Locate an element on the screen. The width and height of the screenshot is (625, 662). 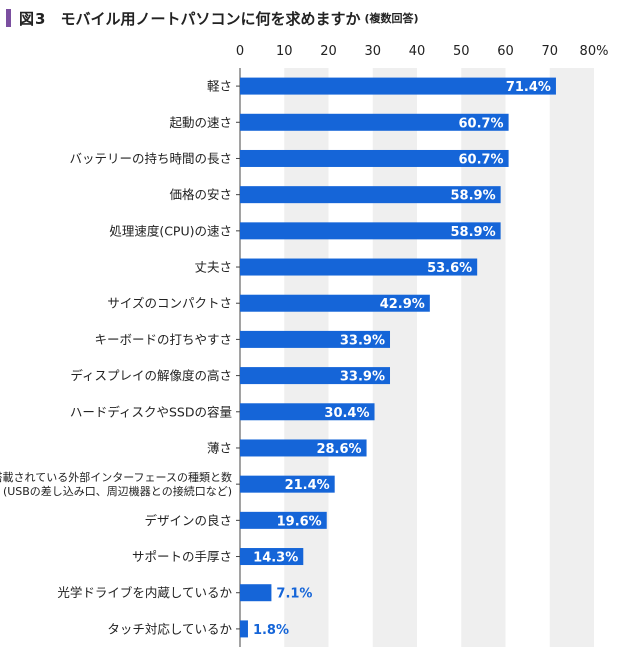
category-label: キーボードの打ちやすさ is located at coordinates (163, 339).